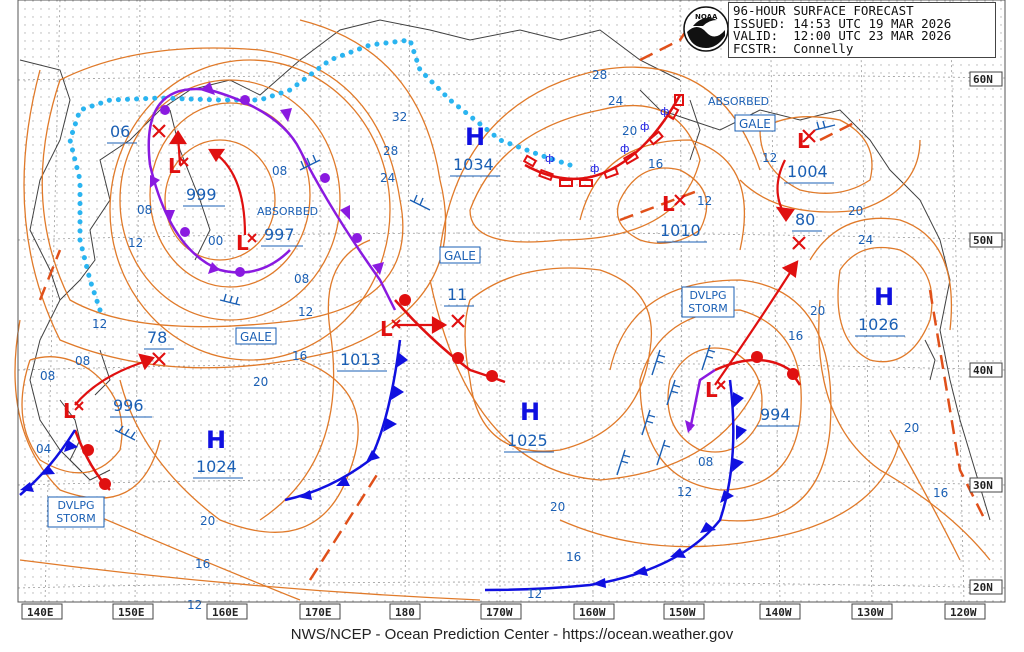 The height and width of the screenshot is (652, 1024). I want to click on lon-label: 130W, so click(870, 612).